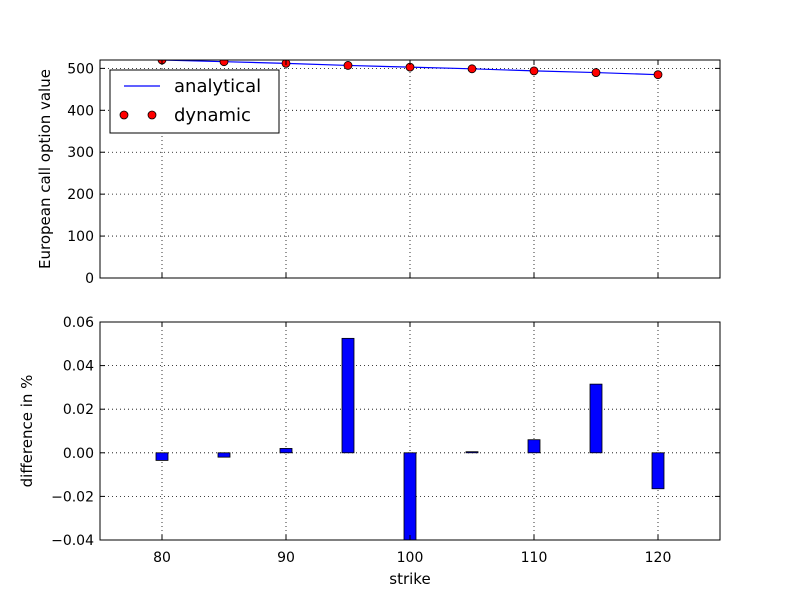 Image resolution: width=800 pixels, height=600 pixels. Describe the element at coordinates (89, 279) in the screenshot. I see `top-y-tick-label: 0` at that location.